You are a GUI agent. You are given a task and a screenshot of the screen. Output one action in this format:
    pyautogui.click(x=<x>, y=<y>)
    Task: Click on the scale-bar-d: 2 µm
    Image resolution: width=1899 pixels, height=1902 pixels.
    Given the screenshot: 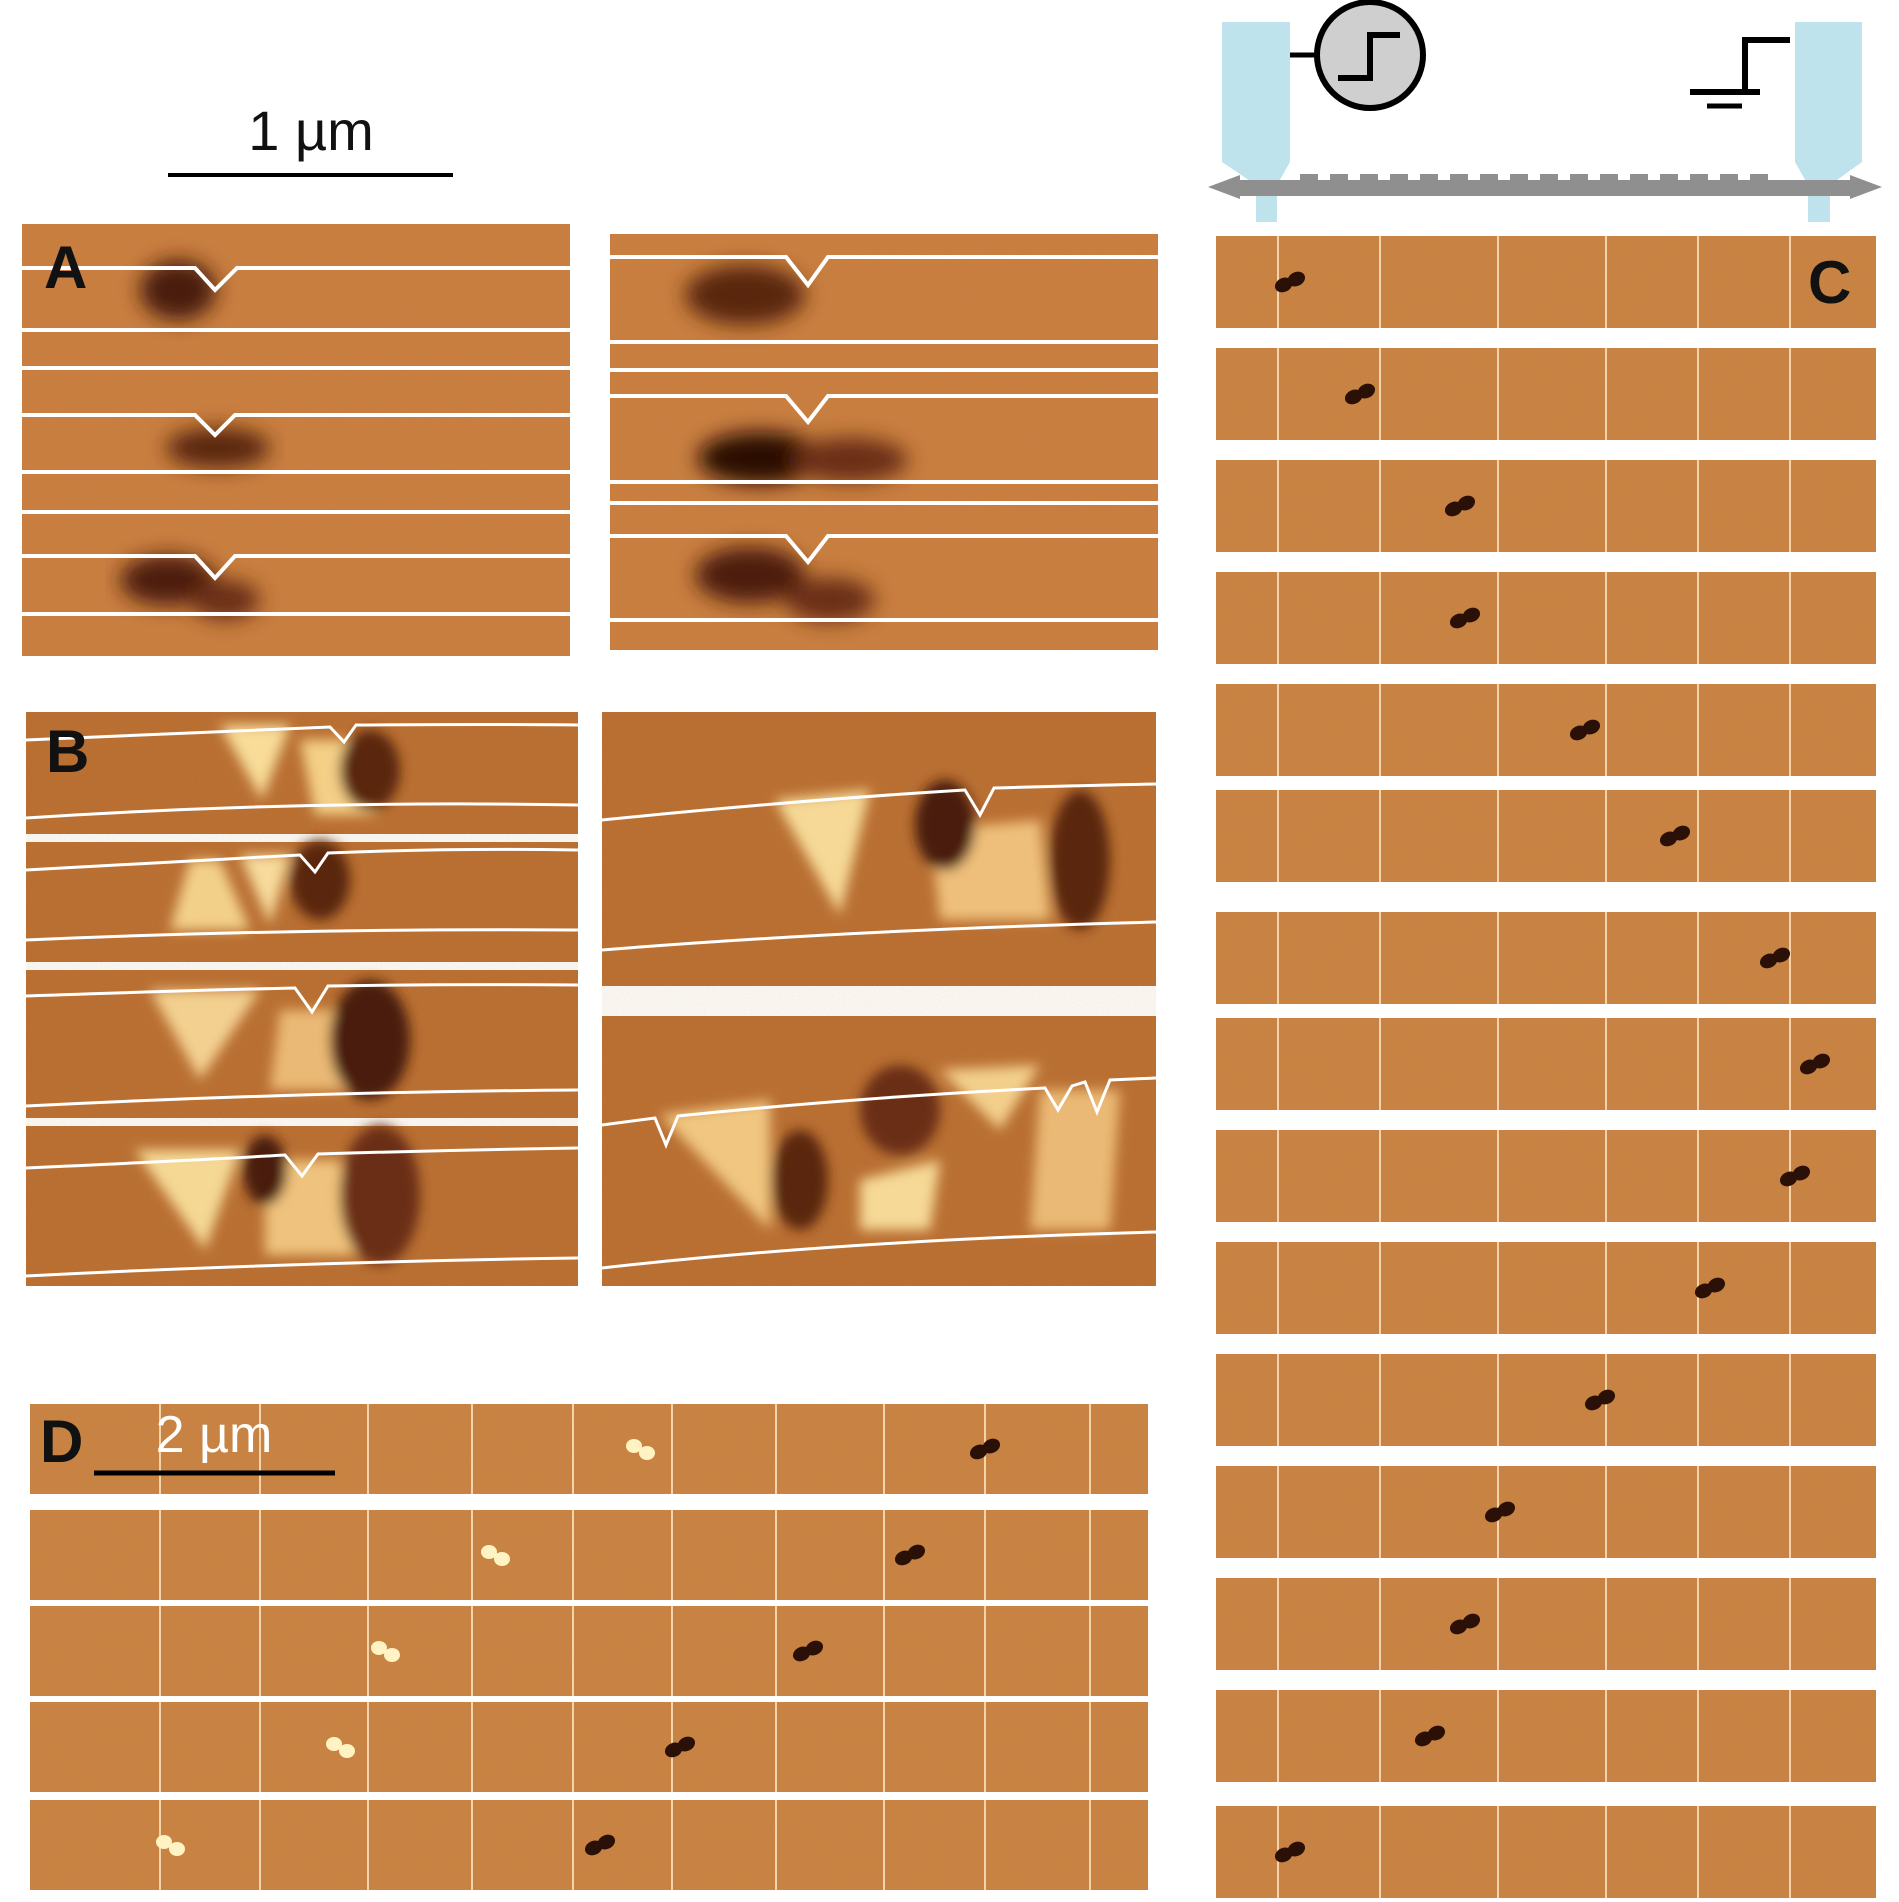 What is the action you would take?
    pyautogui.click(x=214, y=1441)
    